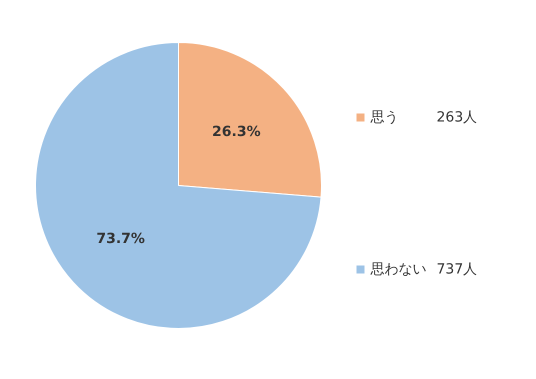 The image size is (536, 379). What do you see at coordinates (457, 118) in the screenshot?
I see `text: 263人` at bounding box center [457, 118].